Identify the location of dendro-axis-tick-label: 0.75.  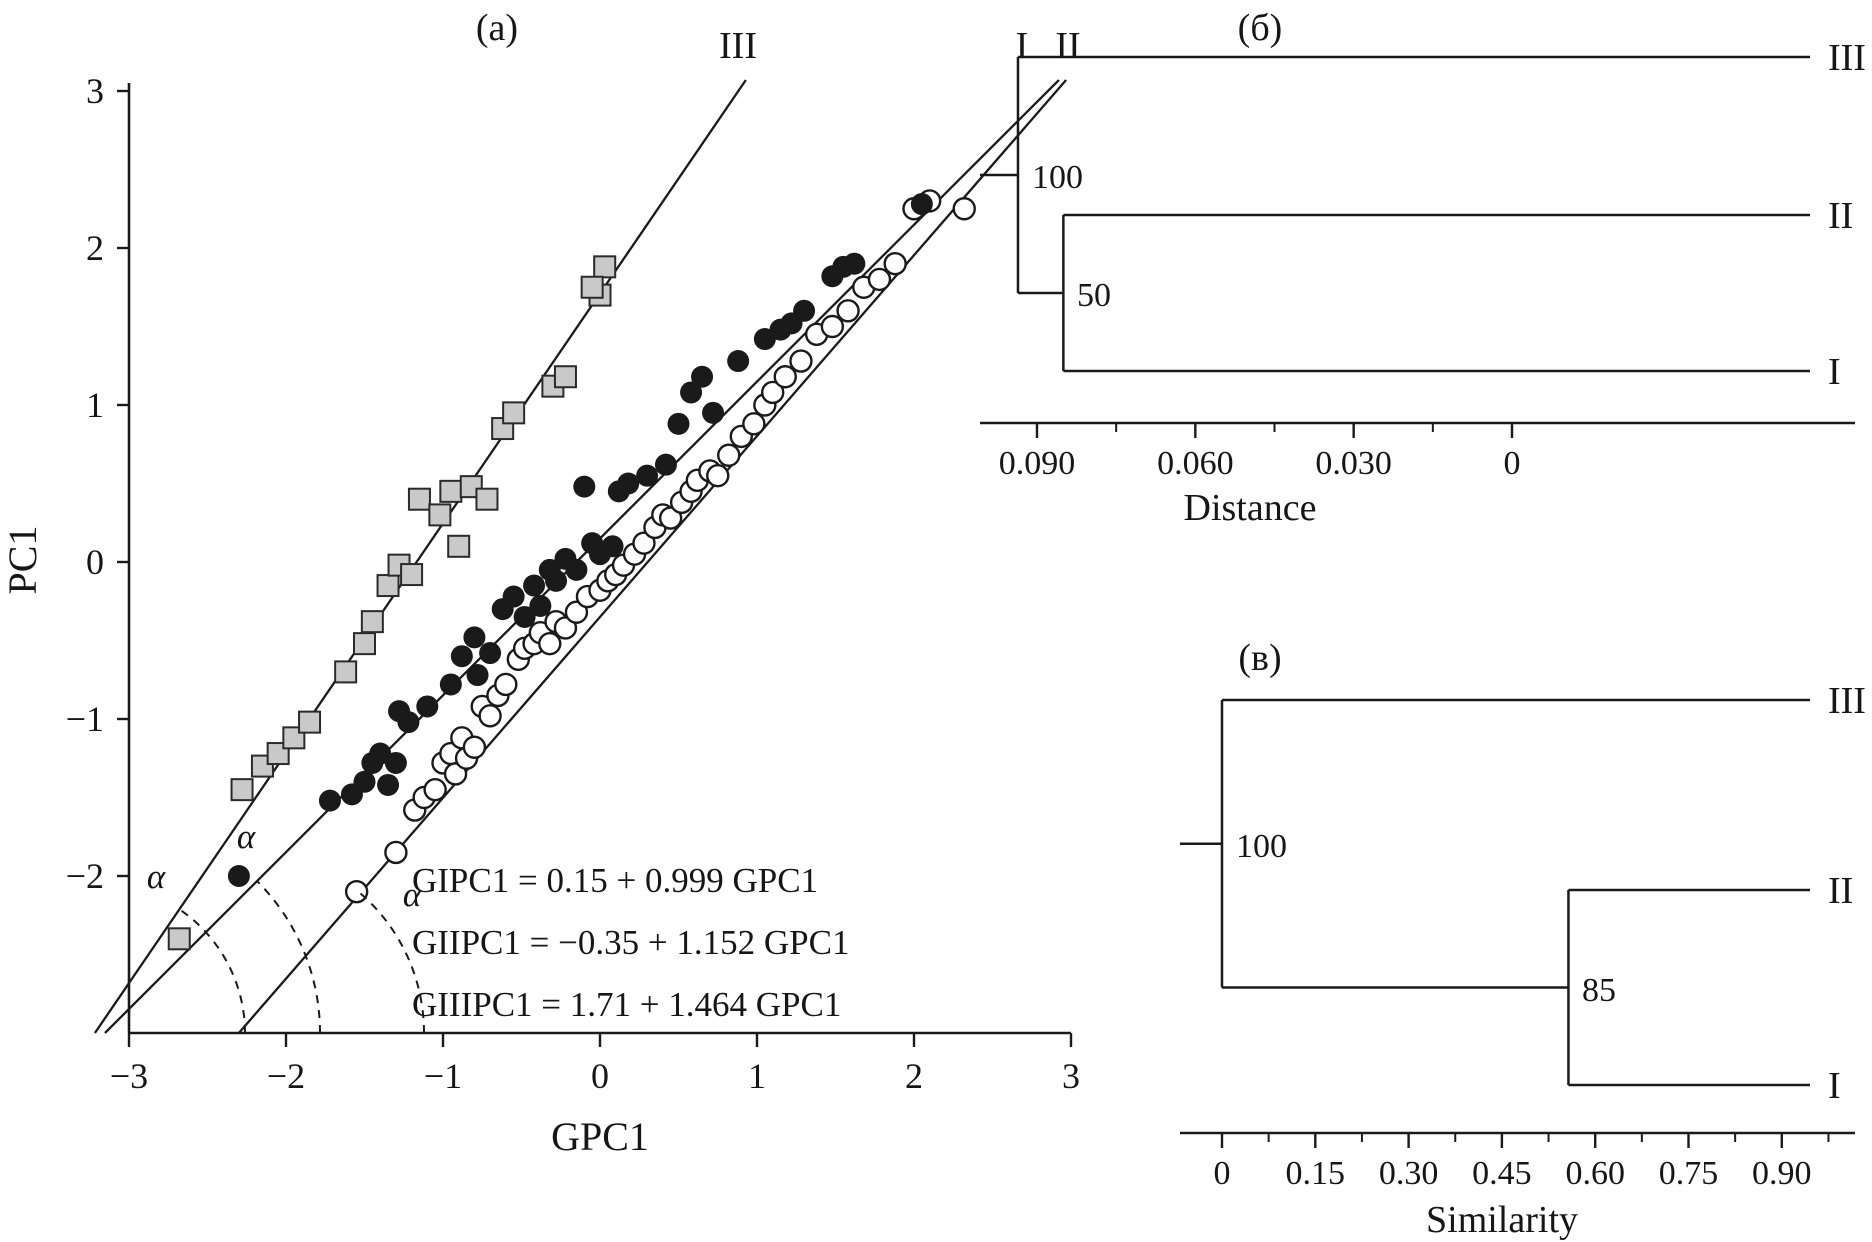
(1689, 1173).